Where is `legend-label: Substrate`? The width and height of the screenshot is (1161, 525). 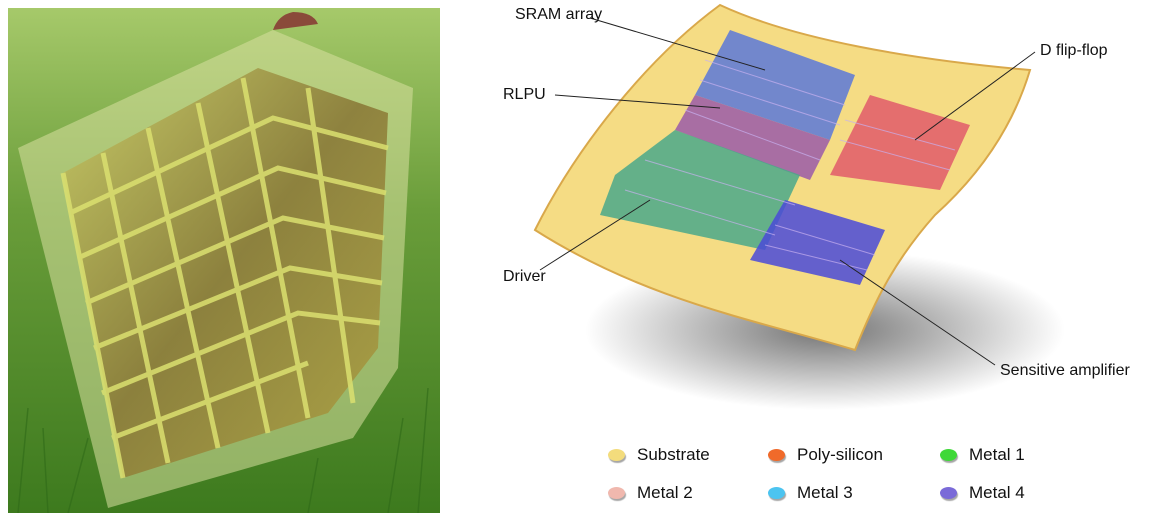
legend-label: Substrate is located at coordinates (673, 454).